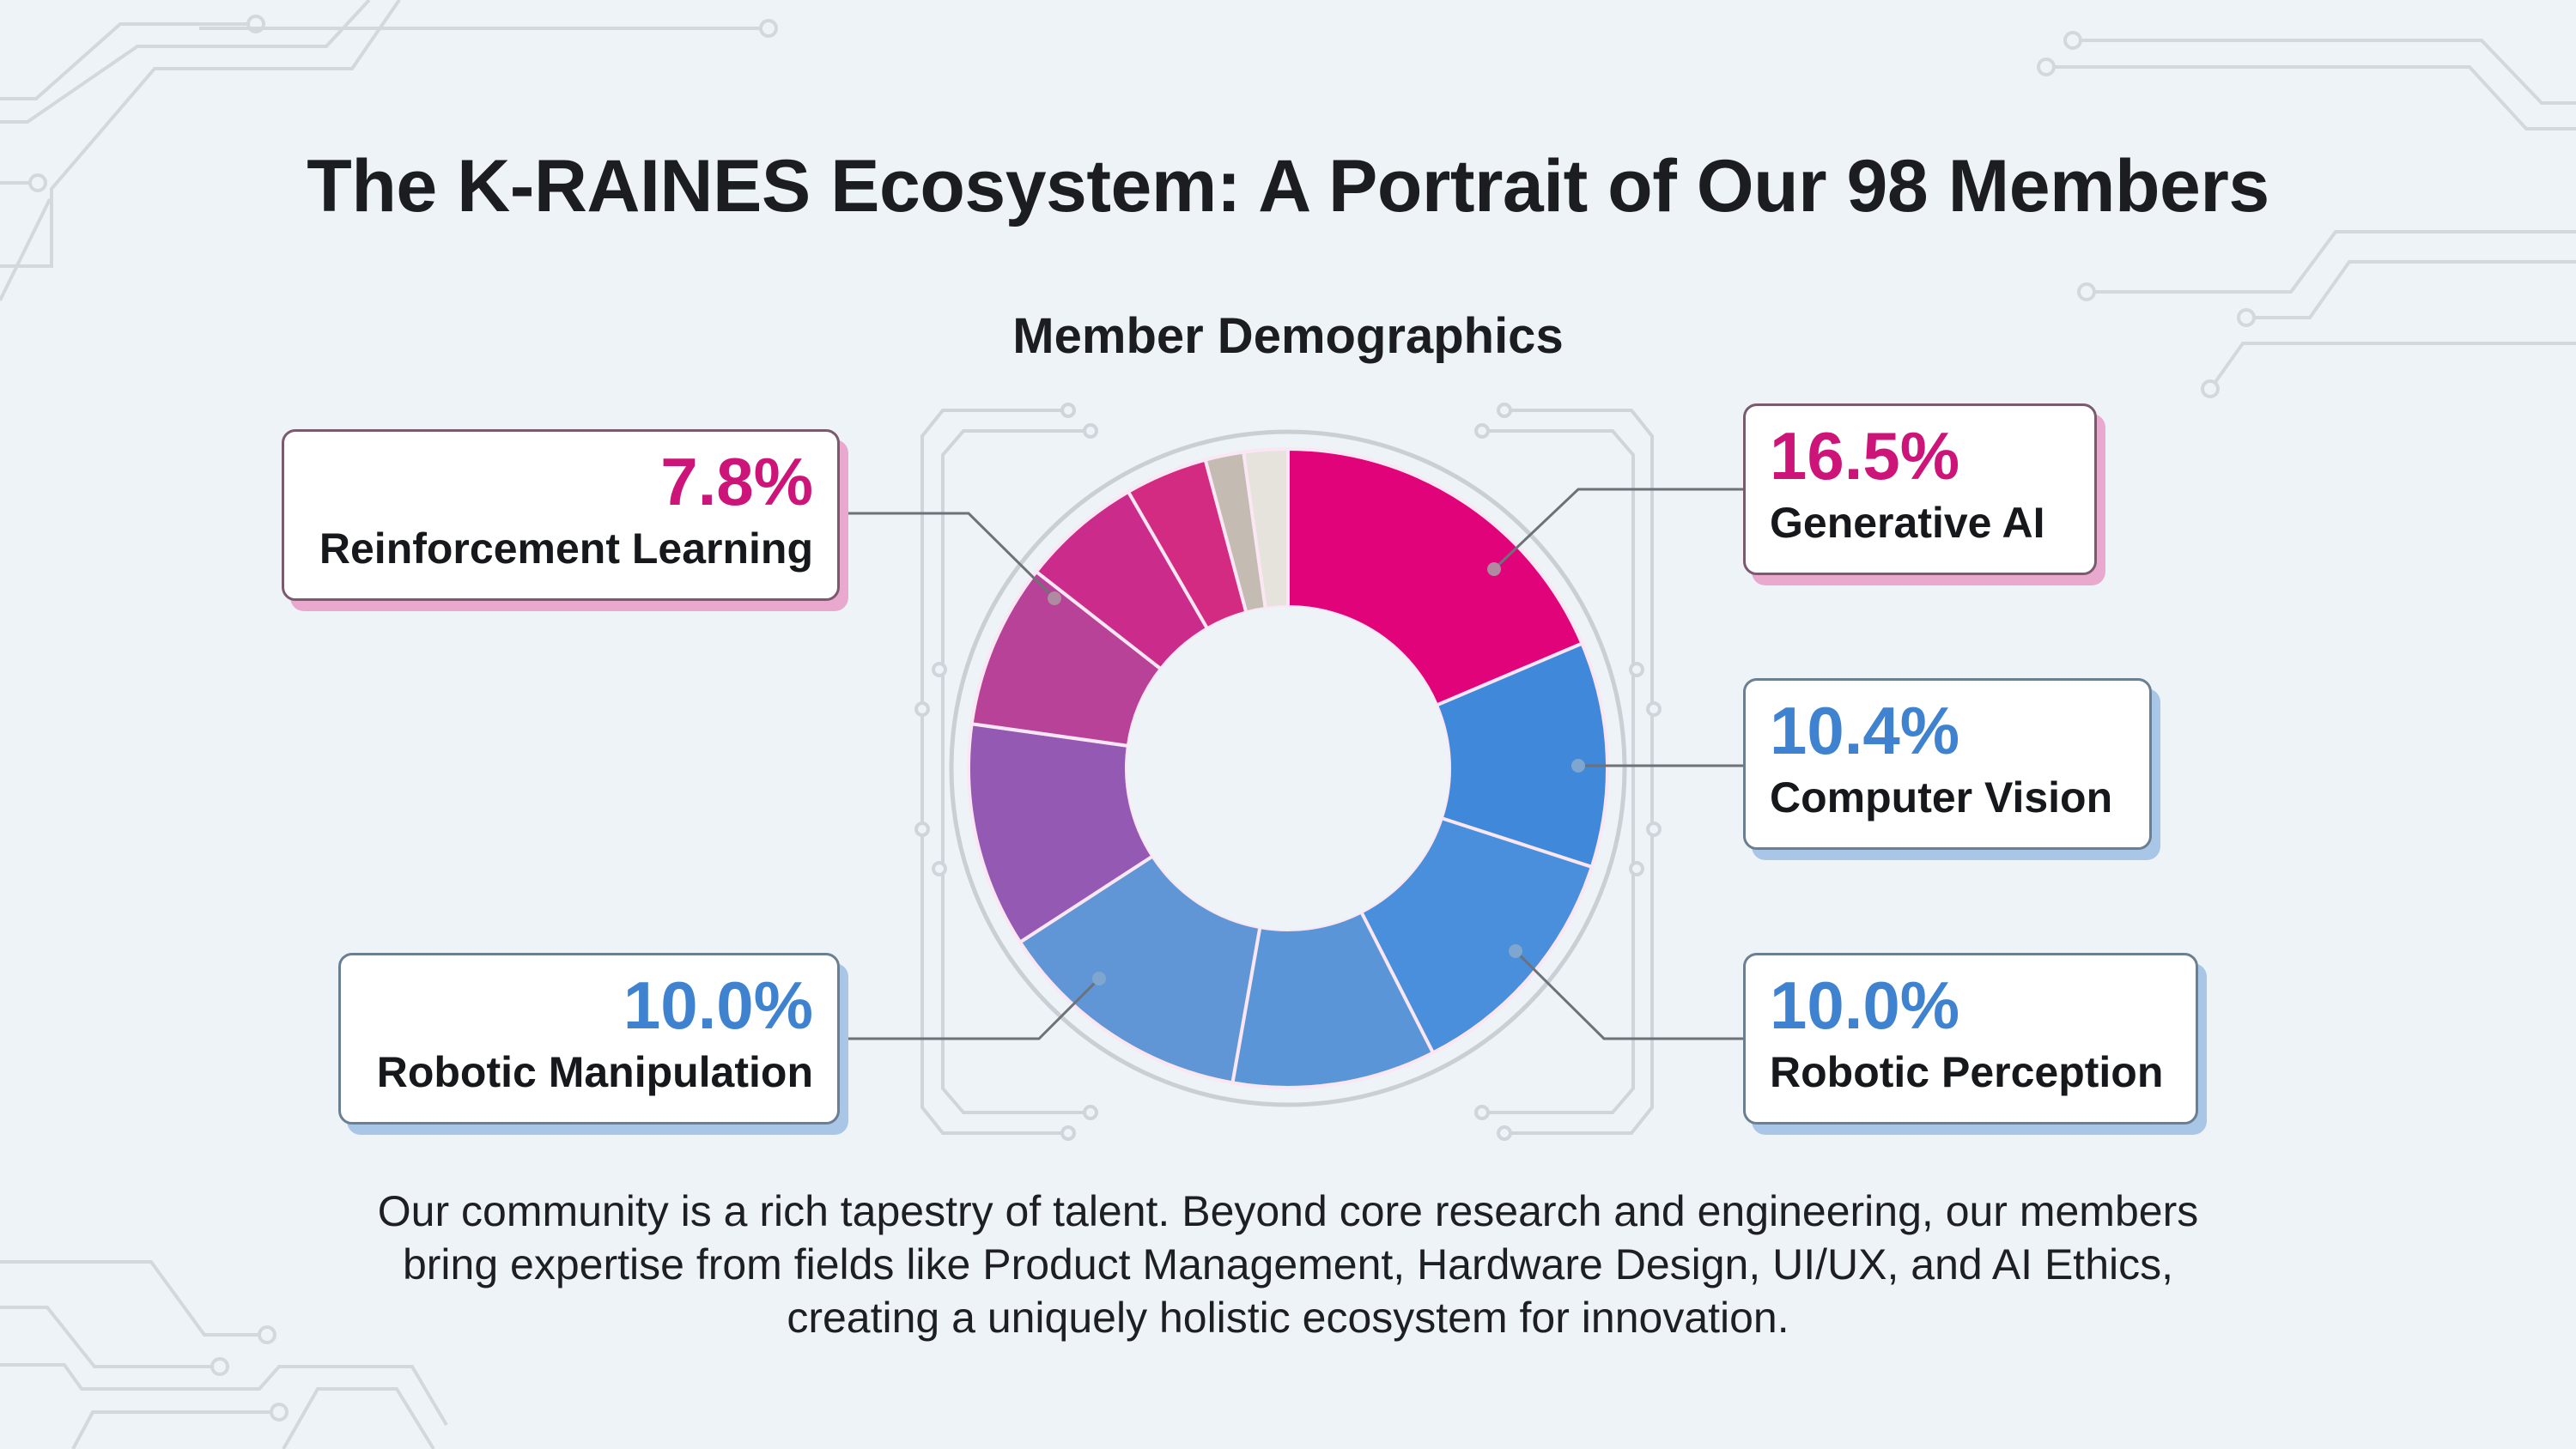 This screenshot has height=1449, width=2576. What do you see at coordinates (1578, 766) in the screenshot?
I see `callout-dot-computer-vision` at bounding box center [1578, 766].